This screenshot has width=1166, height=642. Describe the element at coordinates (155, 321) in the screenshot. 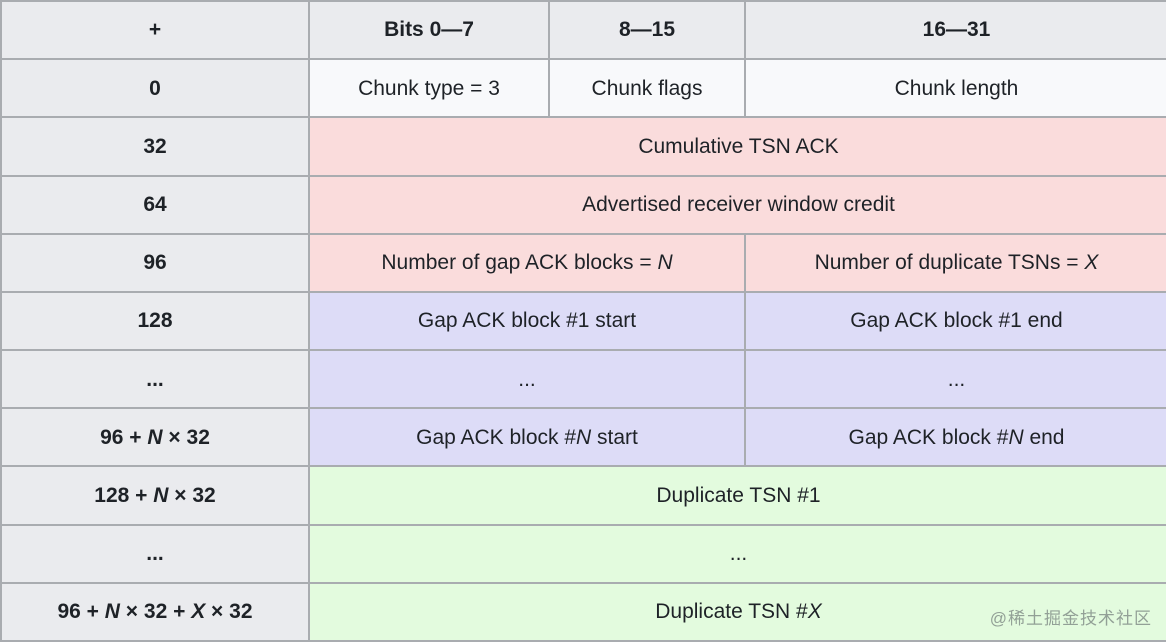

I see `cell-offset-128: 128` at that location.